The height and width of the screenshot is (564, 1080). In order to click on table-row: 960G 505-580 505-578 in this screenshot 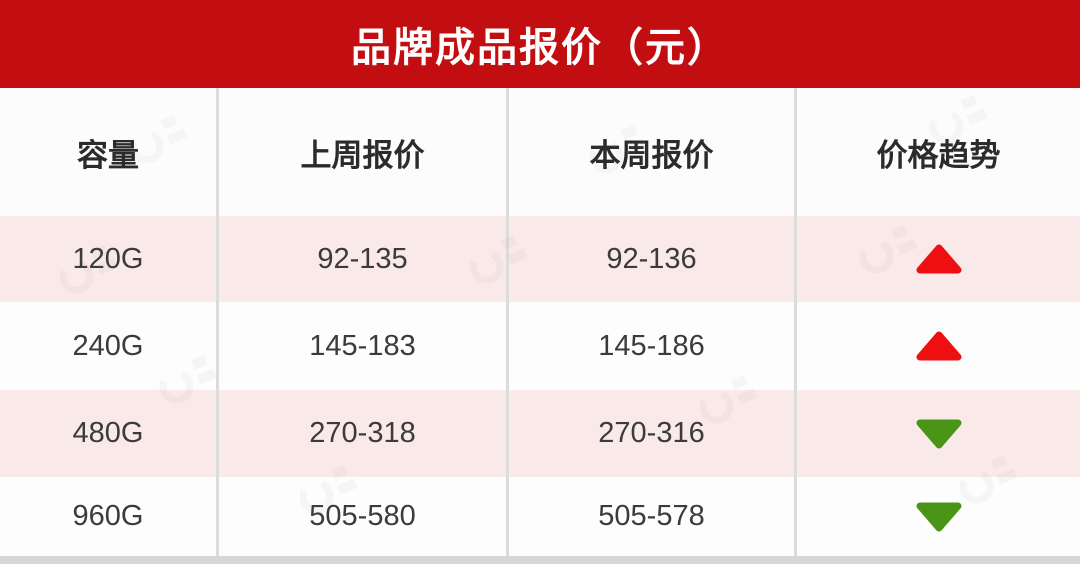, I will do `click(540, 516)`.